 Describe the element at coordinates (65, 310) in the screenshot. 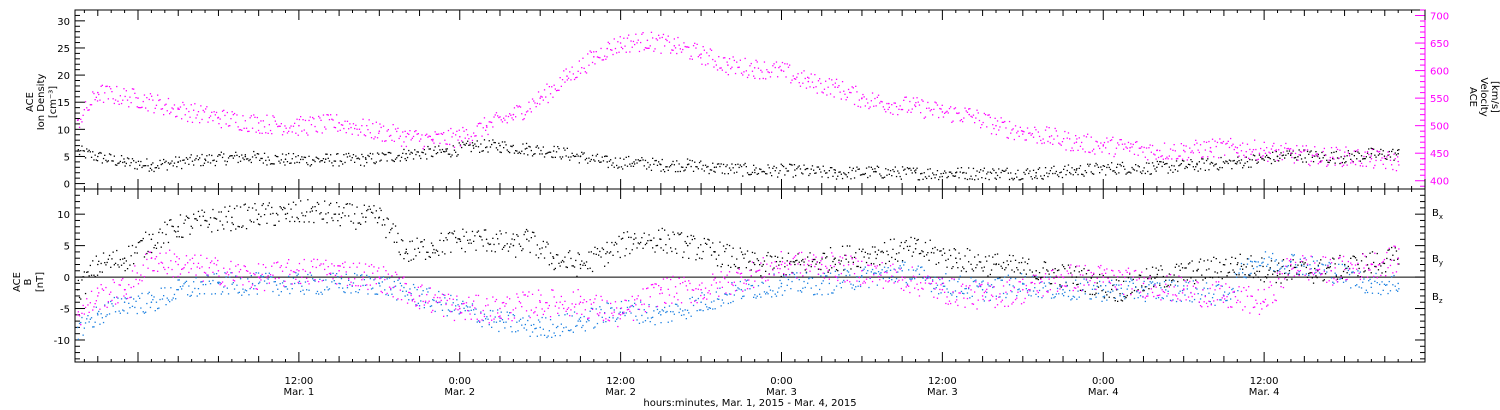

I see `field-tick-label: -5` at that location.